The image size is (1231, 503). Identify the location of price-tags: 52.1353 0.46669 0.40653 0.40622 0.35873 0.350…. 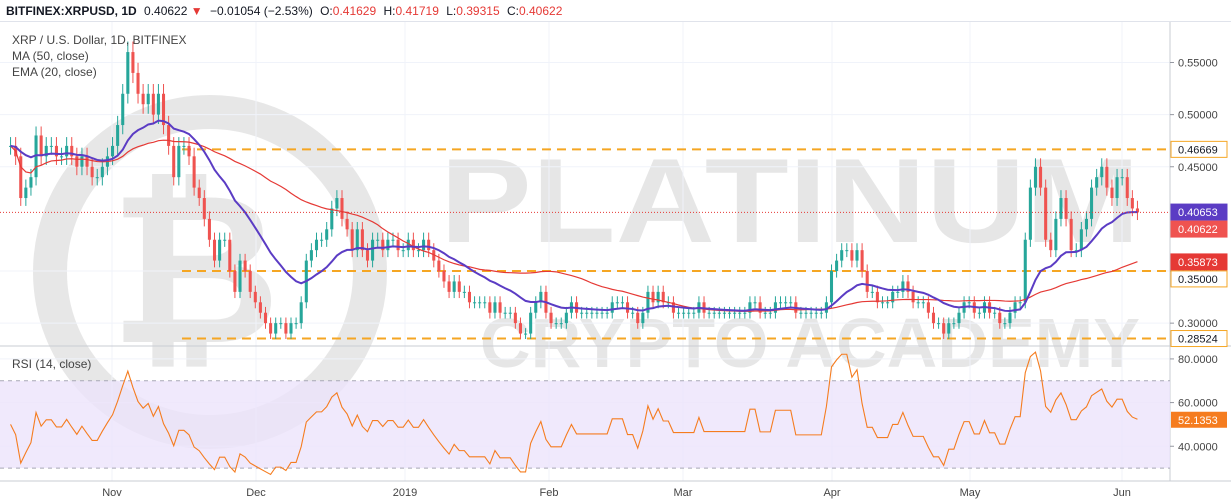
(1199, 284).